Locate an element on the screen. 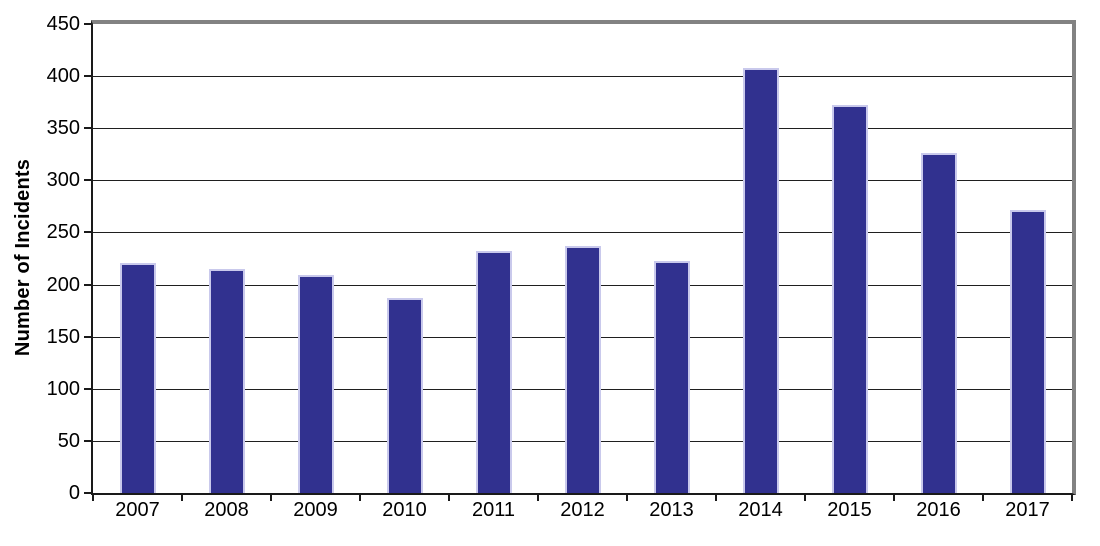  y-tick-label-50: 50 is located at coordinates (68, 440).